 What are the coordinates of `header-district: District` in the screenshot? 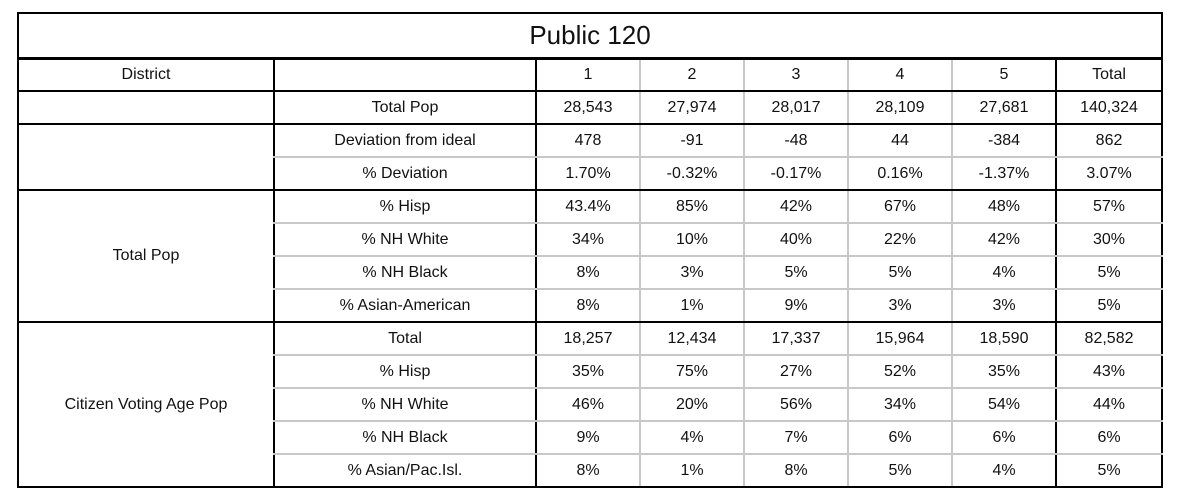 It's located at (145, 74).